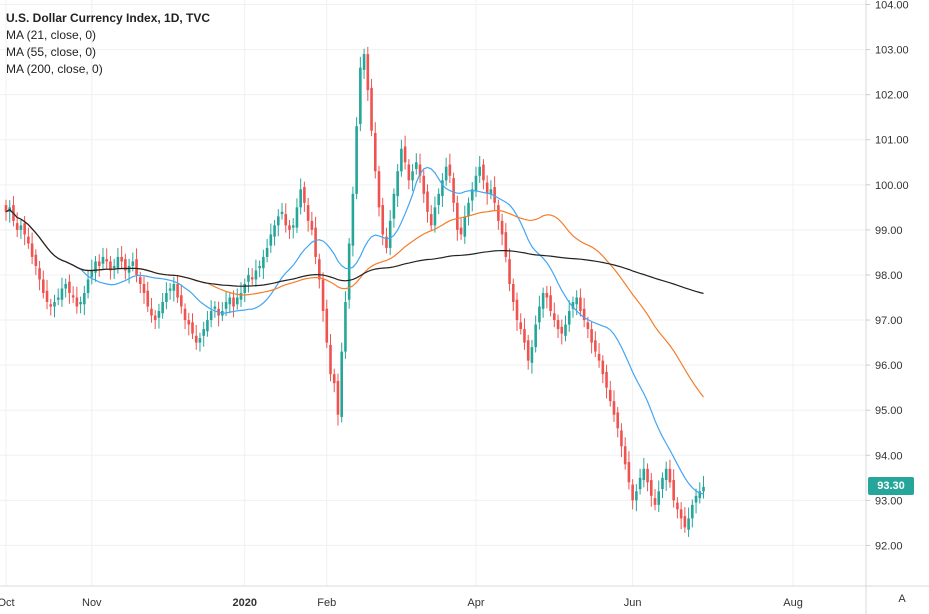 The image size is (929, 614). What do you see at coordinates (889, 321) in the screenshot?
I see `y-tick-label: 97.00` at bounding box center [889, 321].